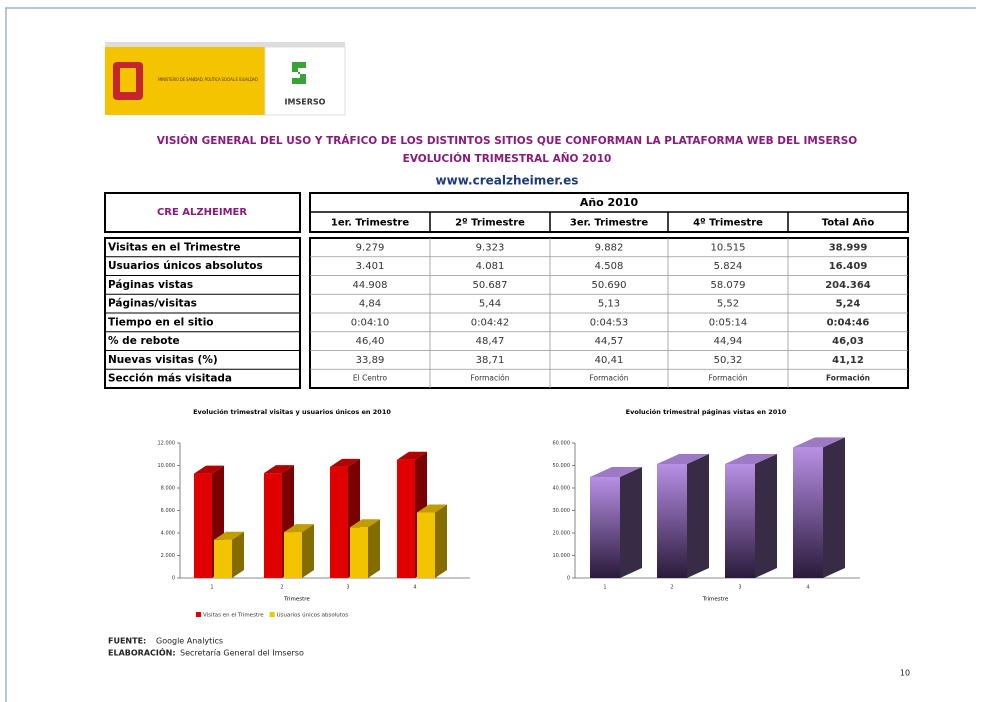 Image resolution: width=981 pixels, height=702 pixels. I want to click on column-header: 3er. Trimestre, so click(609, 223).